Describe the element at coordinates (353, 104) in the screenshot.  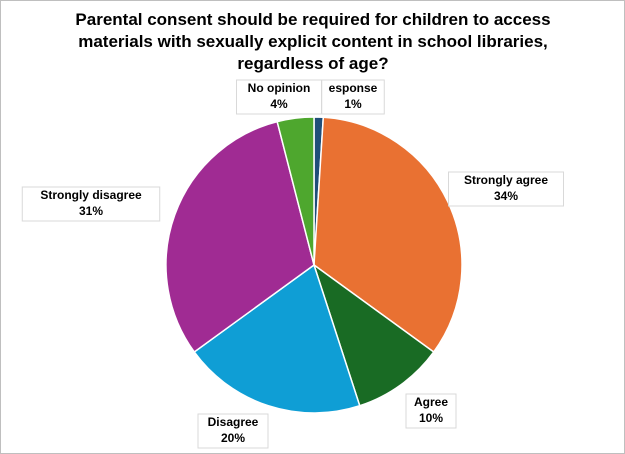
I see `slice-value-label: 1%` at that location.